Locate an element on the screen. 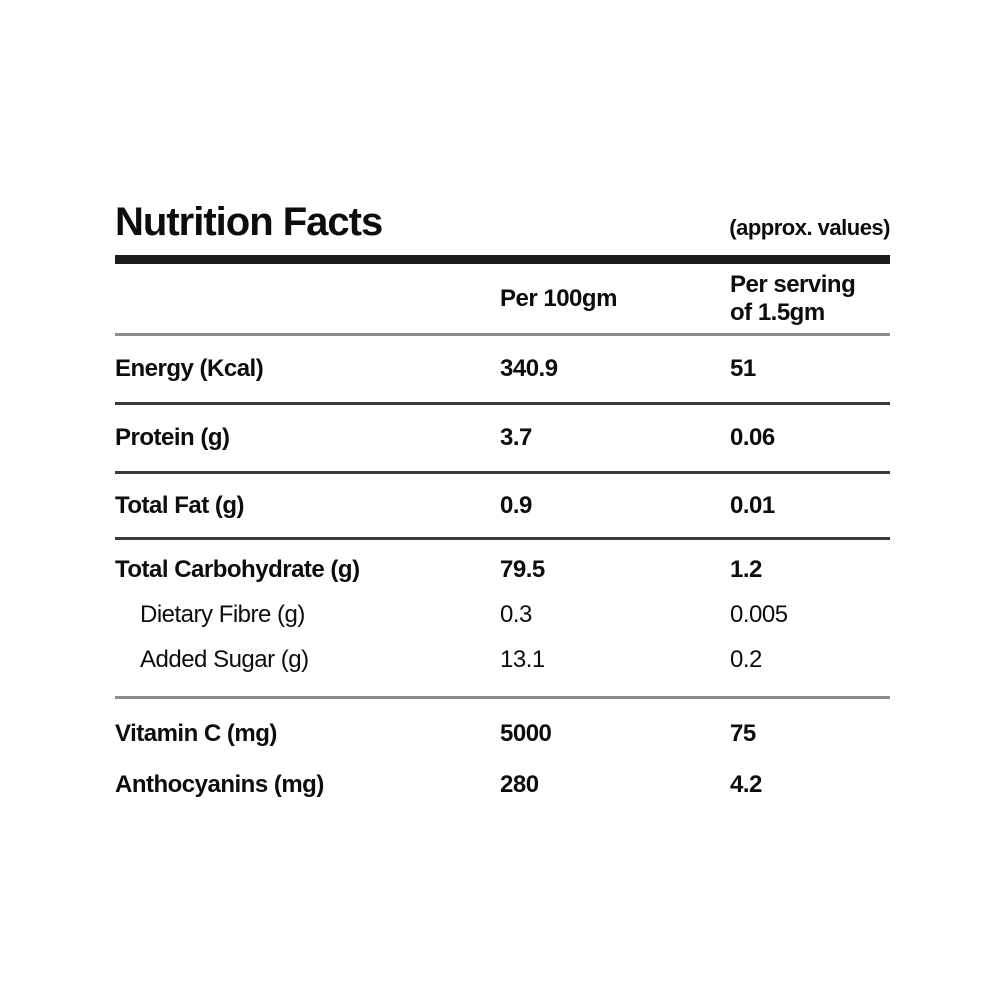 This screenshot has width=1000, height=1000. value-per-100gm: 5000 is located at coordinates (526, 733).